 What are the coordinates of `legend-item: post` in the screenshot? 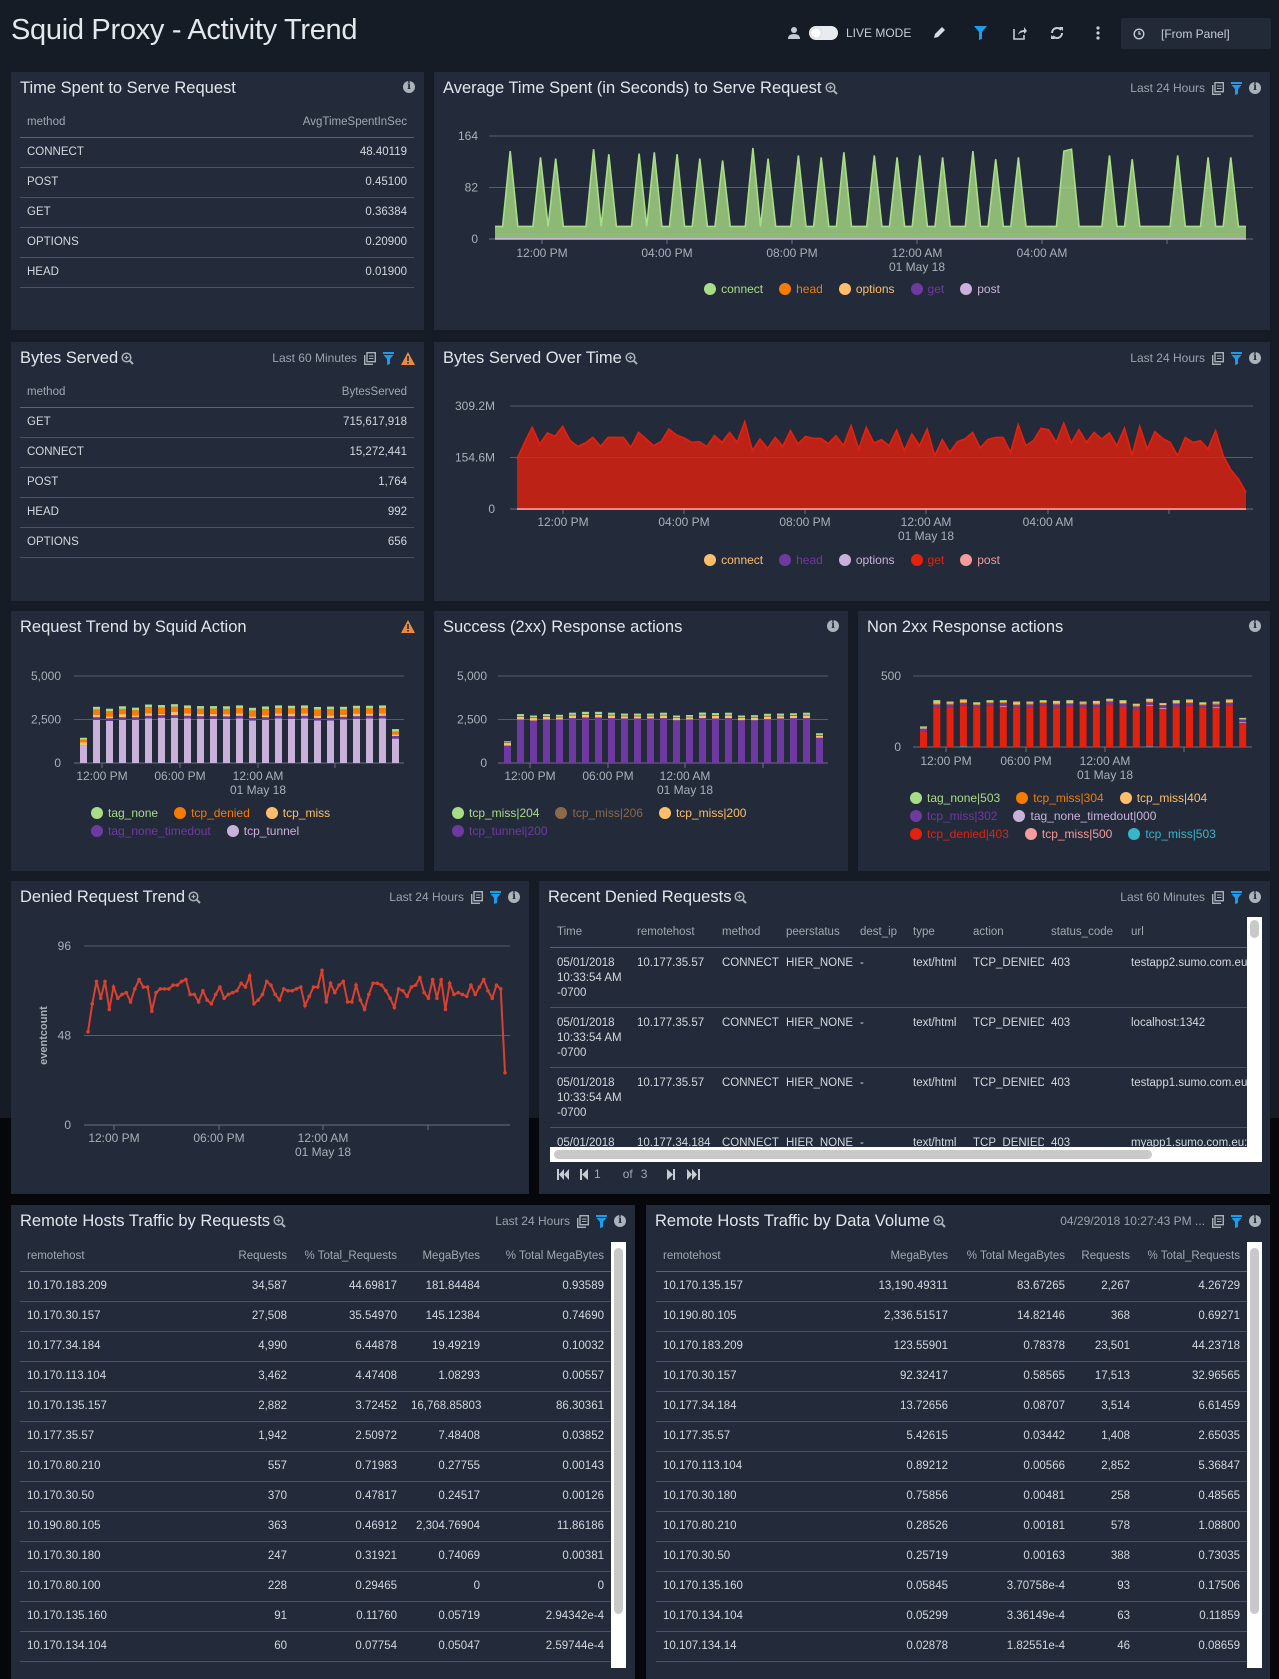 It's located at (980, 289).